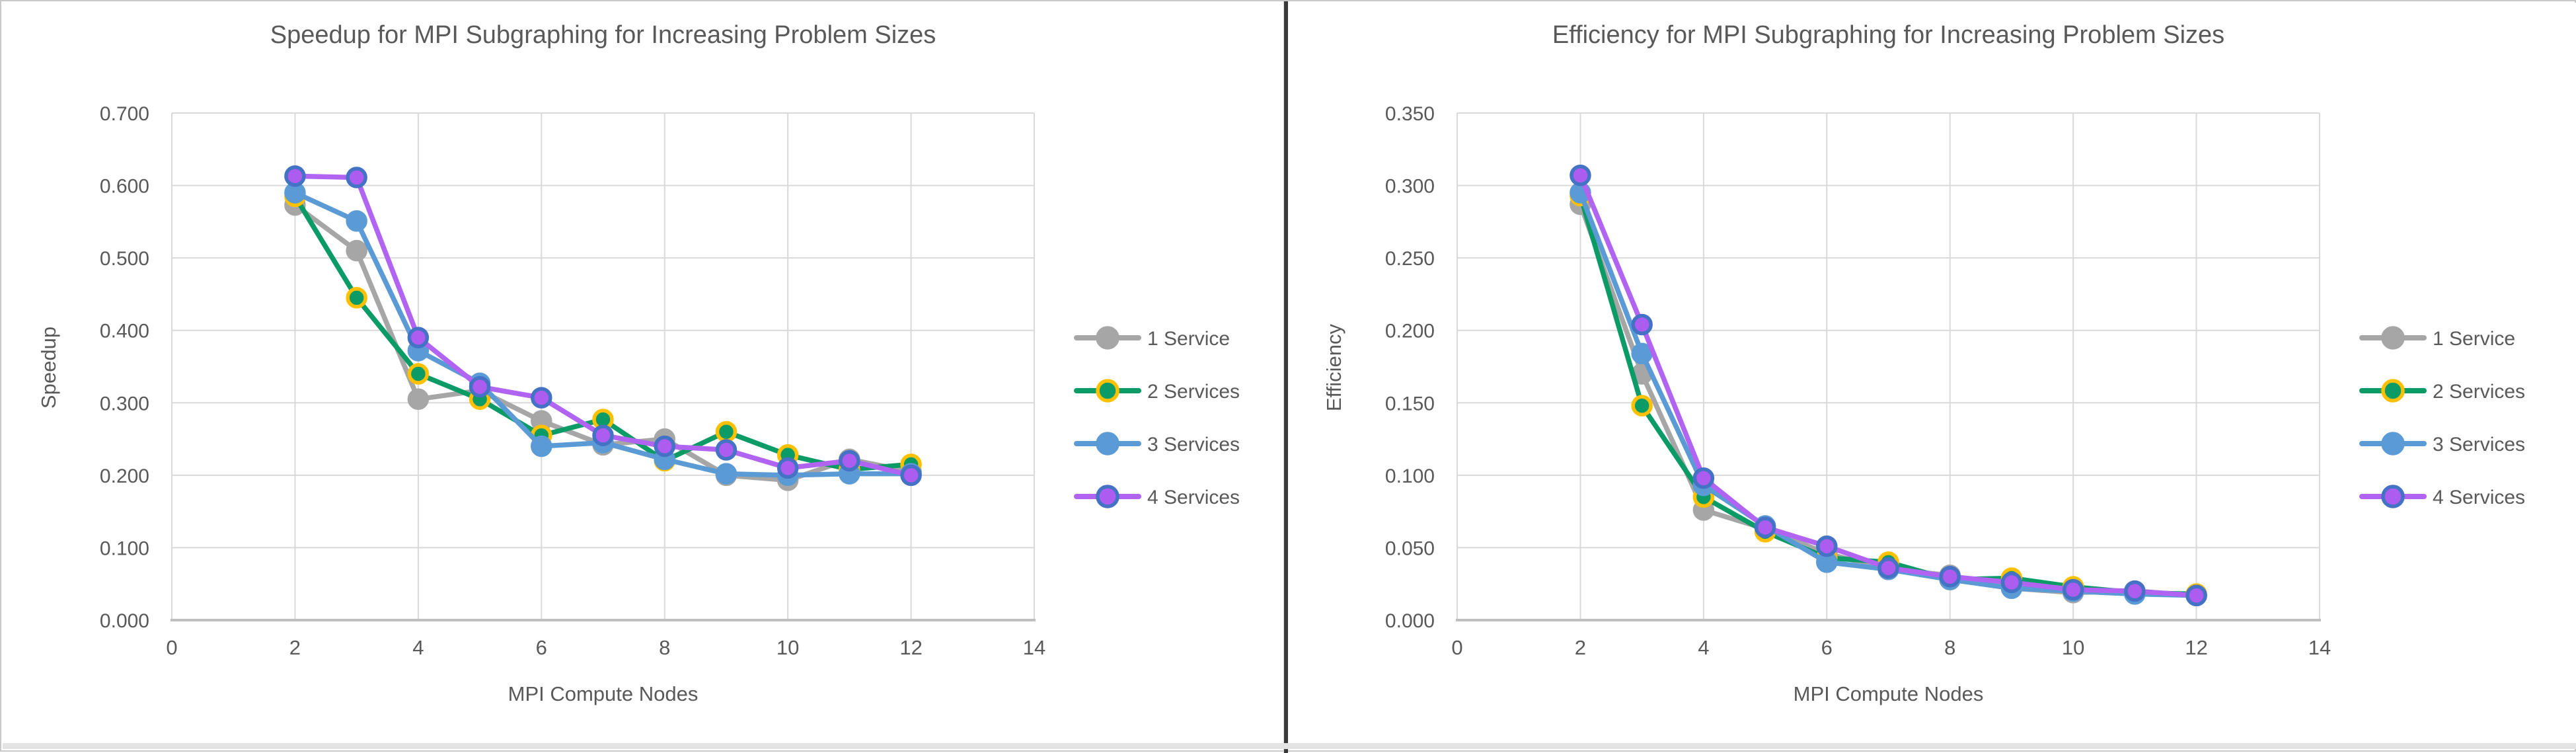 The width and height of the screenshot is (2576, 753). I want to click on y-tick-label: 0.100, so click(1410, 476).